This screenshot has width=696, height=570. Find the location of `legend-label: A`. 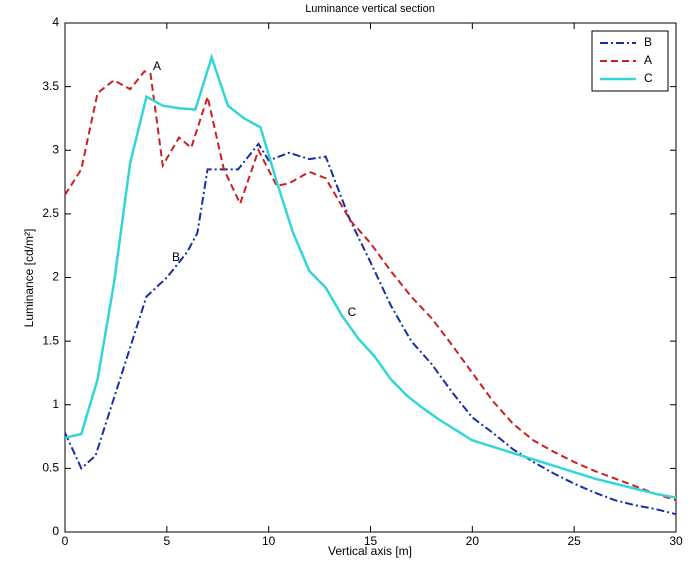

legend-label: A is located at coordinates (648, 60).